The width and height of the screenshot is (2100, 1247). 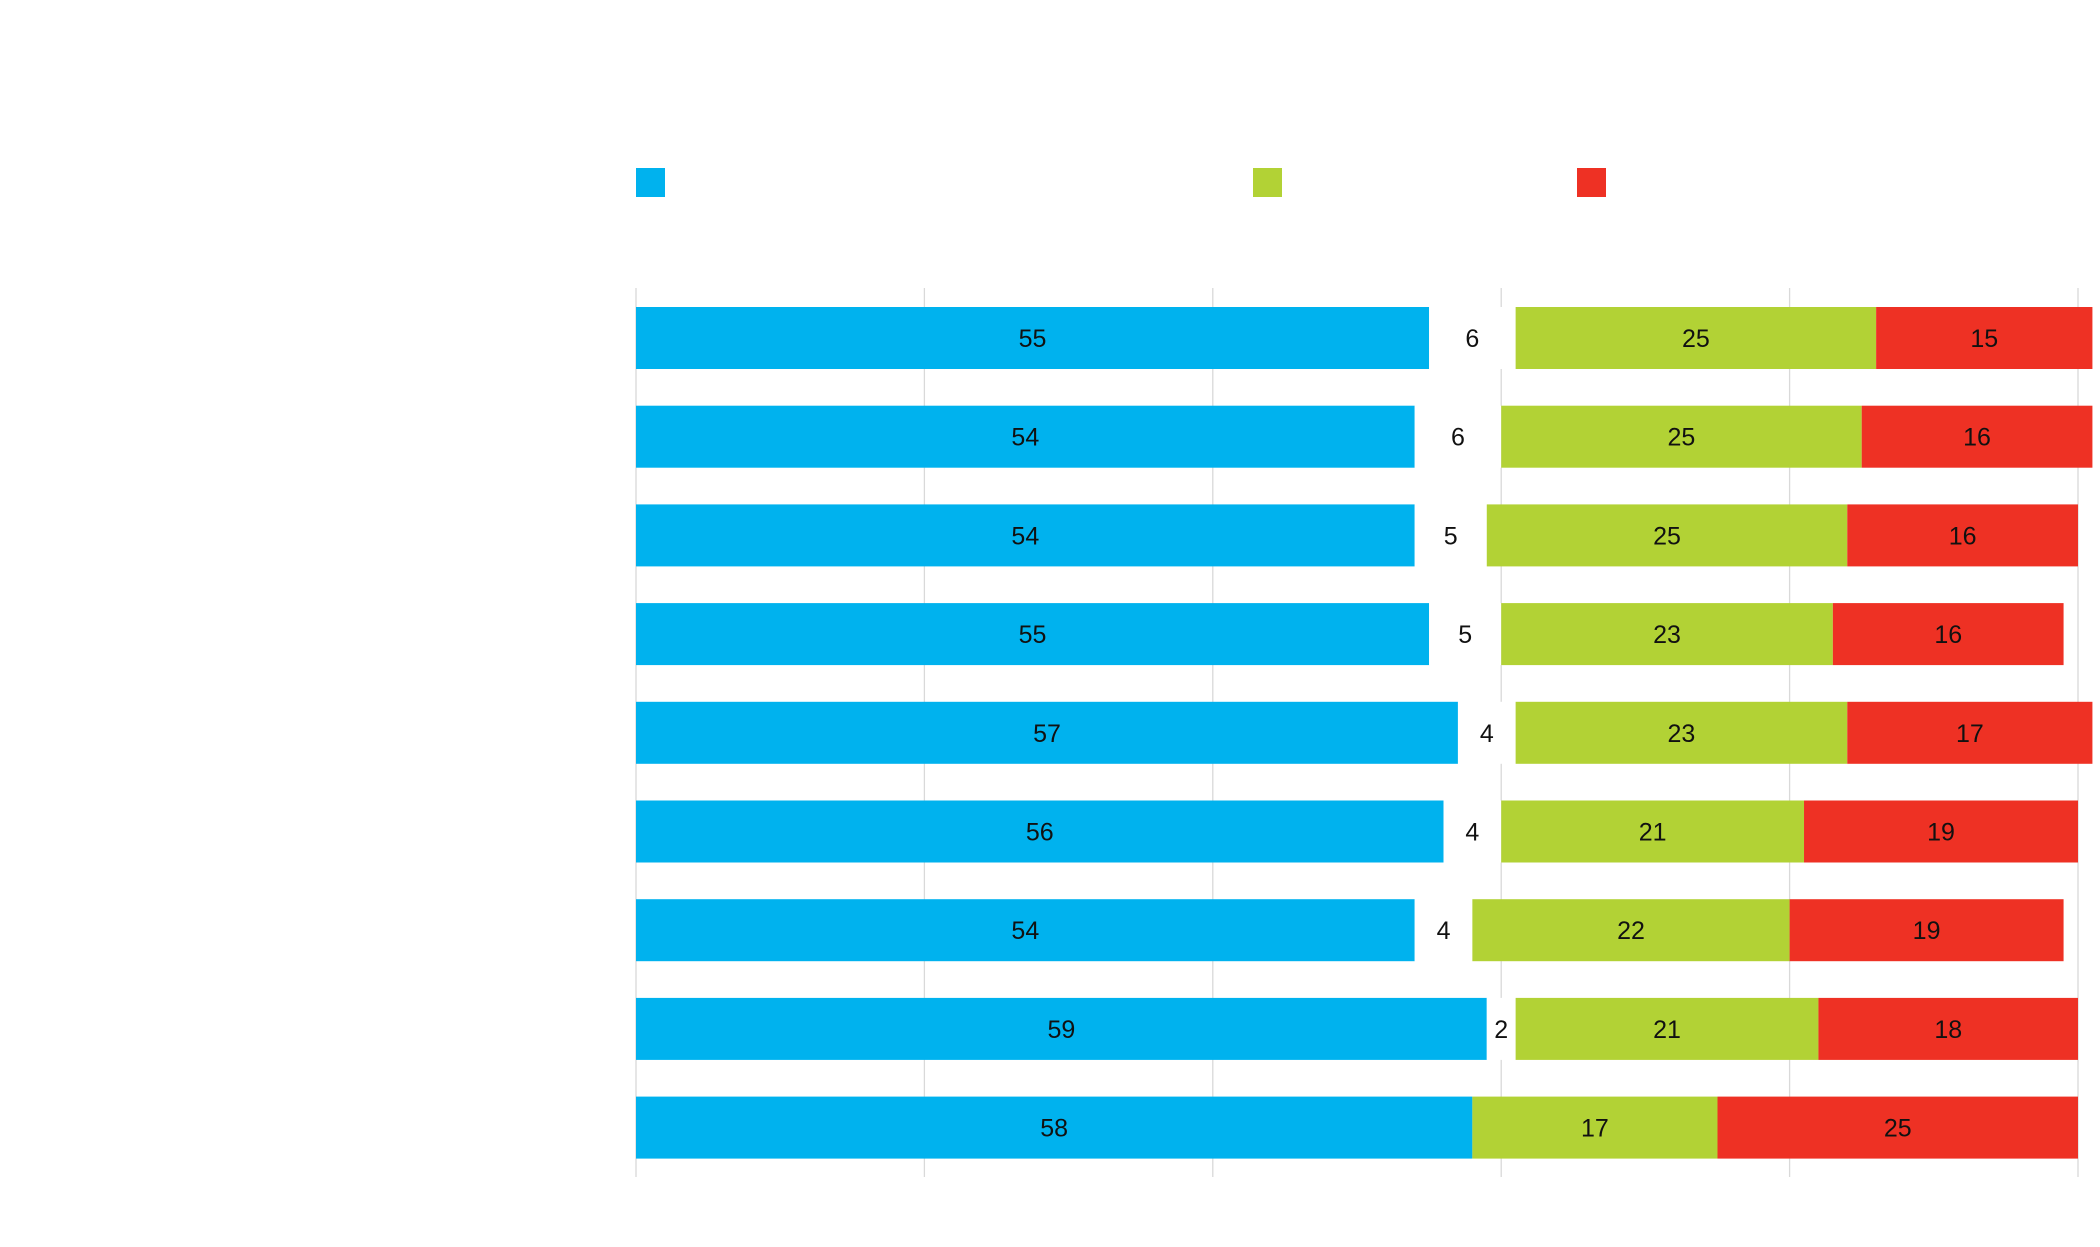 I want to click on bar-segment-s2-r1, so click(x=1472, y=338).